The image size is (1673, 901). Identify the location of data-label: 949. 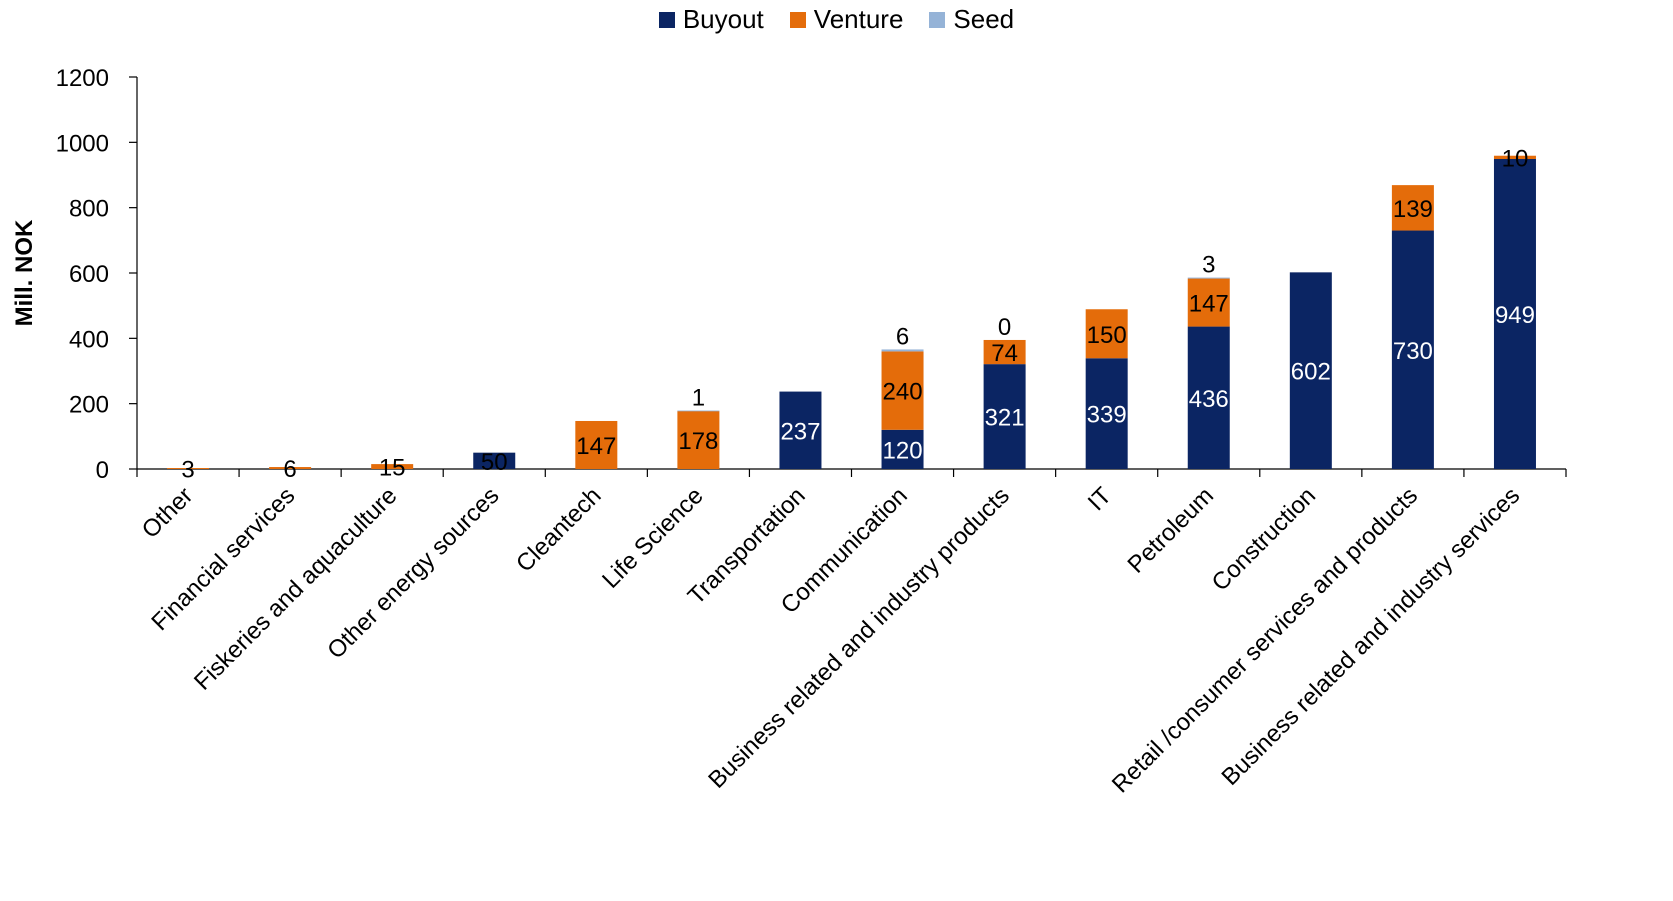
(1515, 315).